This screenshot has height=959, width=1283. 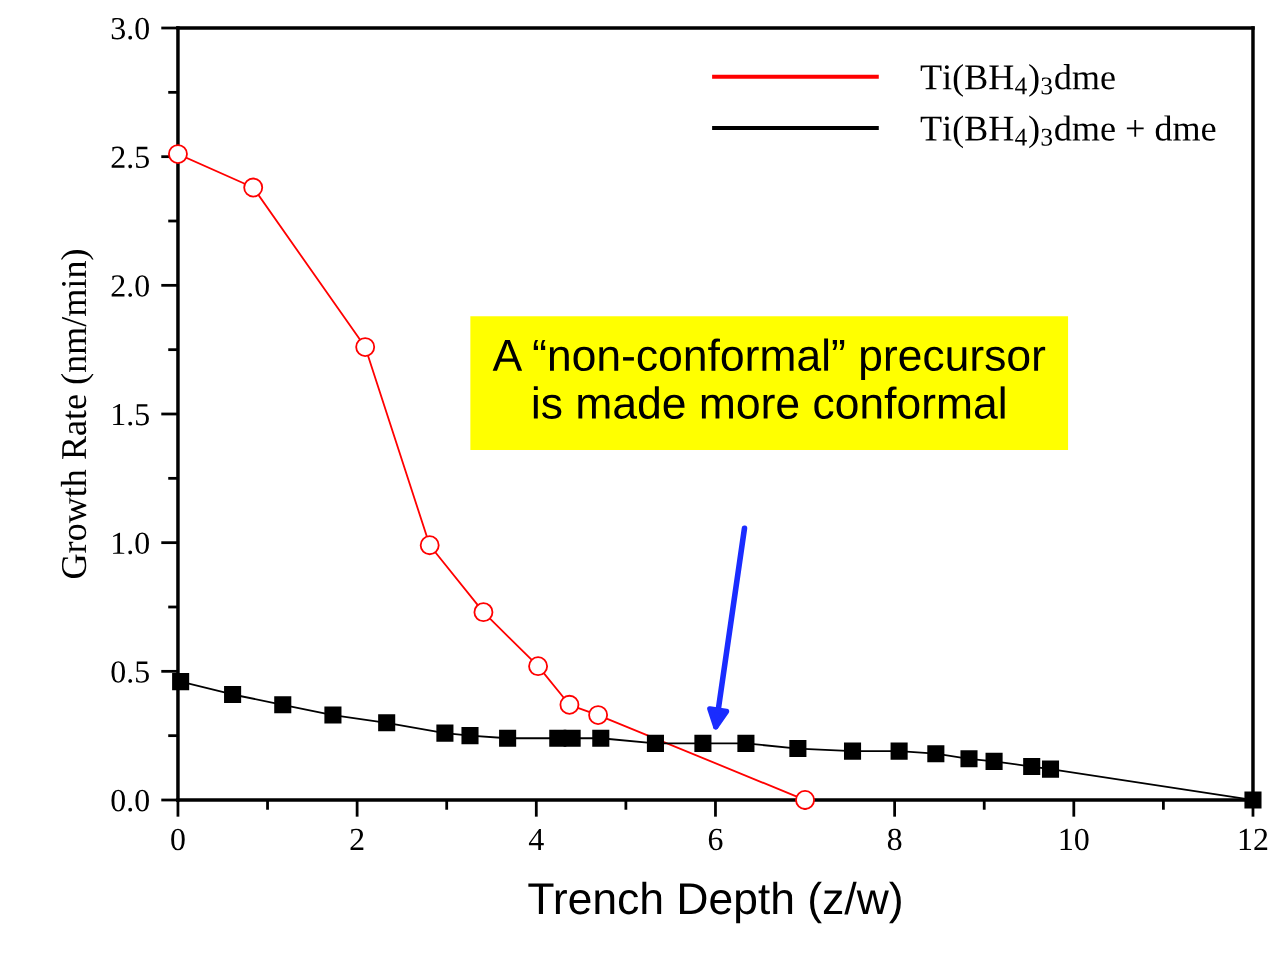 What do you see at coordinates (130, 28) in the screenshot?
I see `y-tick-label: 3.0` at bounding box center [130, 28].